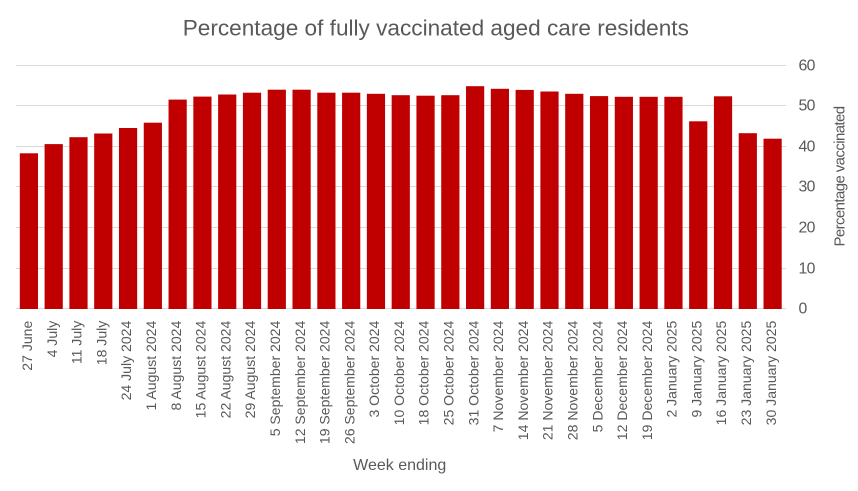 This screenshot has height=491, width=858. What do you see at coordinates (275, 379) in the screenshot?
I see `svg-text: 5 September 2024` at bounding box center [275, 379].